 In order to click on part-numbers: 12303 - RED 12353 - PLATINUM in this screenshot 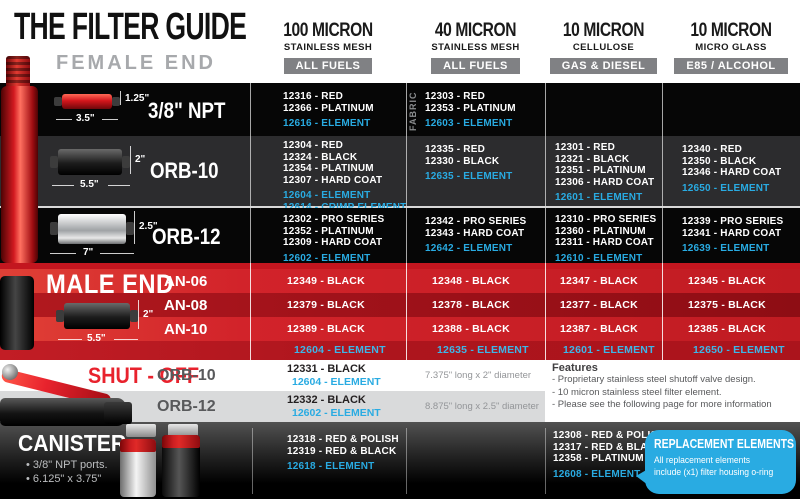, I will do `click(485, 102)`.